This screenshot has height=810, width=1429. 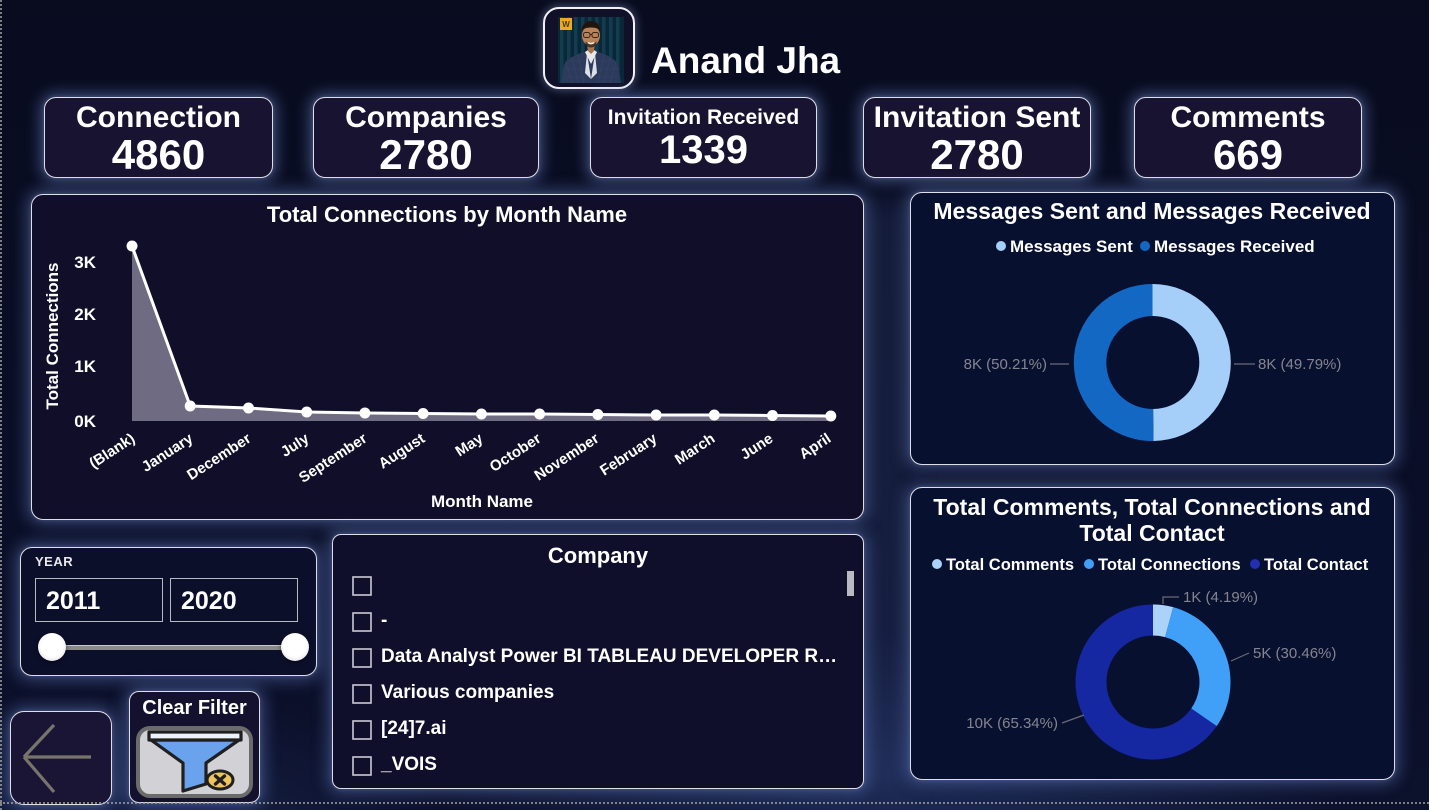 What do you see at coordinates (482, 501) in the screenshot?
I see `svg-text: Month Name` at bounding box center [482, 501].